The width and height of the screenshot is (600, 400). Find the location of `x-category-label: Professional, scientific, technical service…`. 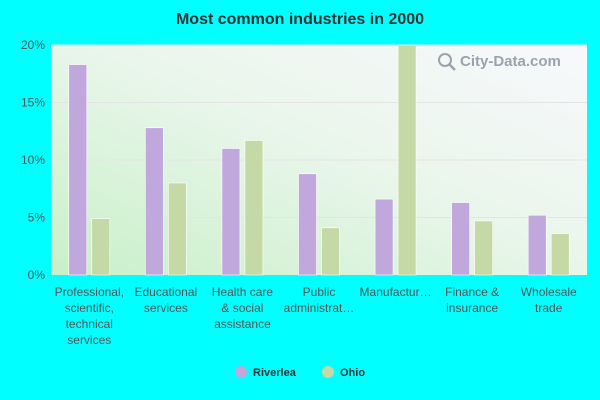

x-category-label: Professional, scientific, technical service… is located at coordinates (89, 316).